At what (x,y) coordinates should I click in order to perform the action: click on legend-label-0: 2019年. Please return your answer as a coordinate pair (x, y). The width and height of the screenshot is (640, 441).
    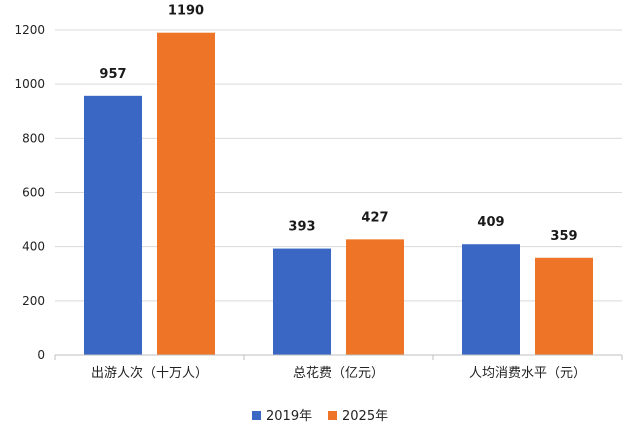
    Looking at the image, I should click on (289, 416).